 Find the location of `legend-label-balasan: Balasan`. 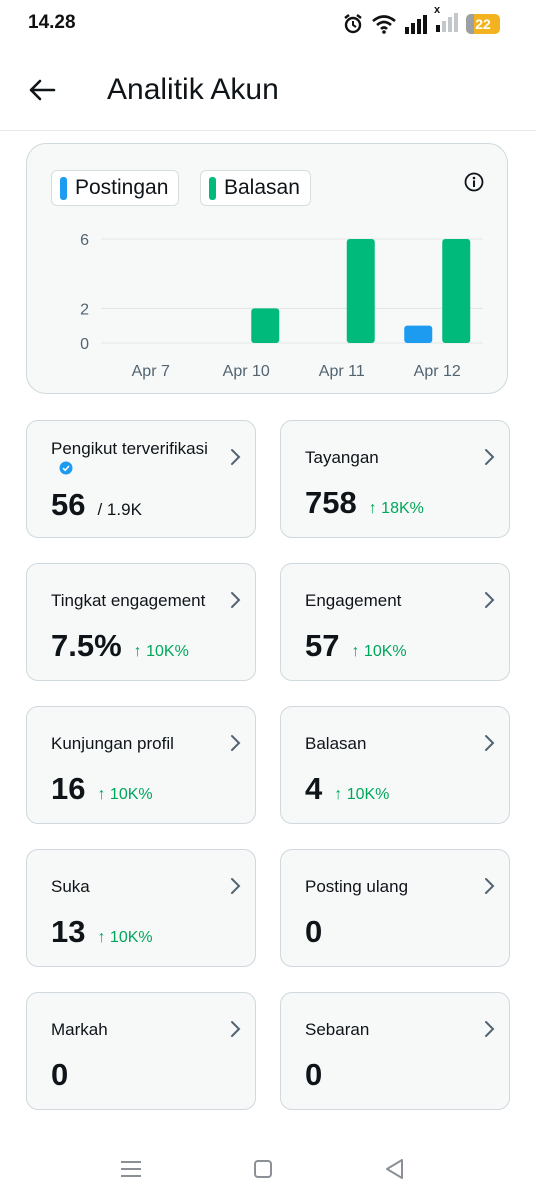

legend-label-balasan: Balasan is located at coordinates (262, 187).